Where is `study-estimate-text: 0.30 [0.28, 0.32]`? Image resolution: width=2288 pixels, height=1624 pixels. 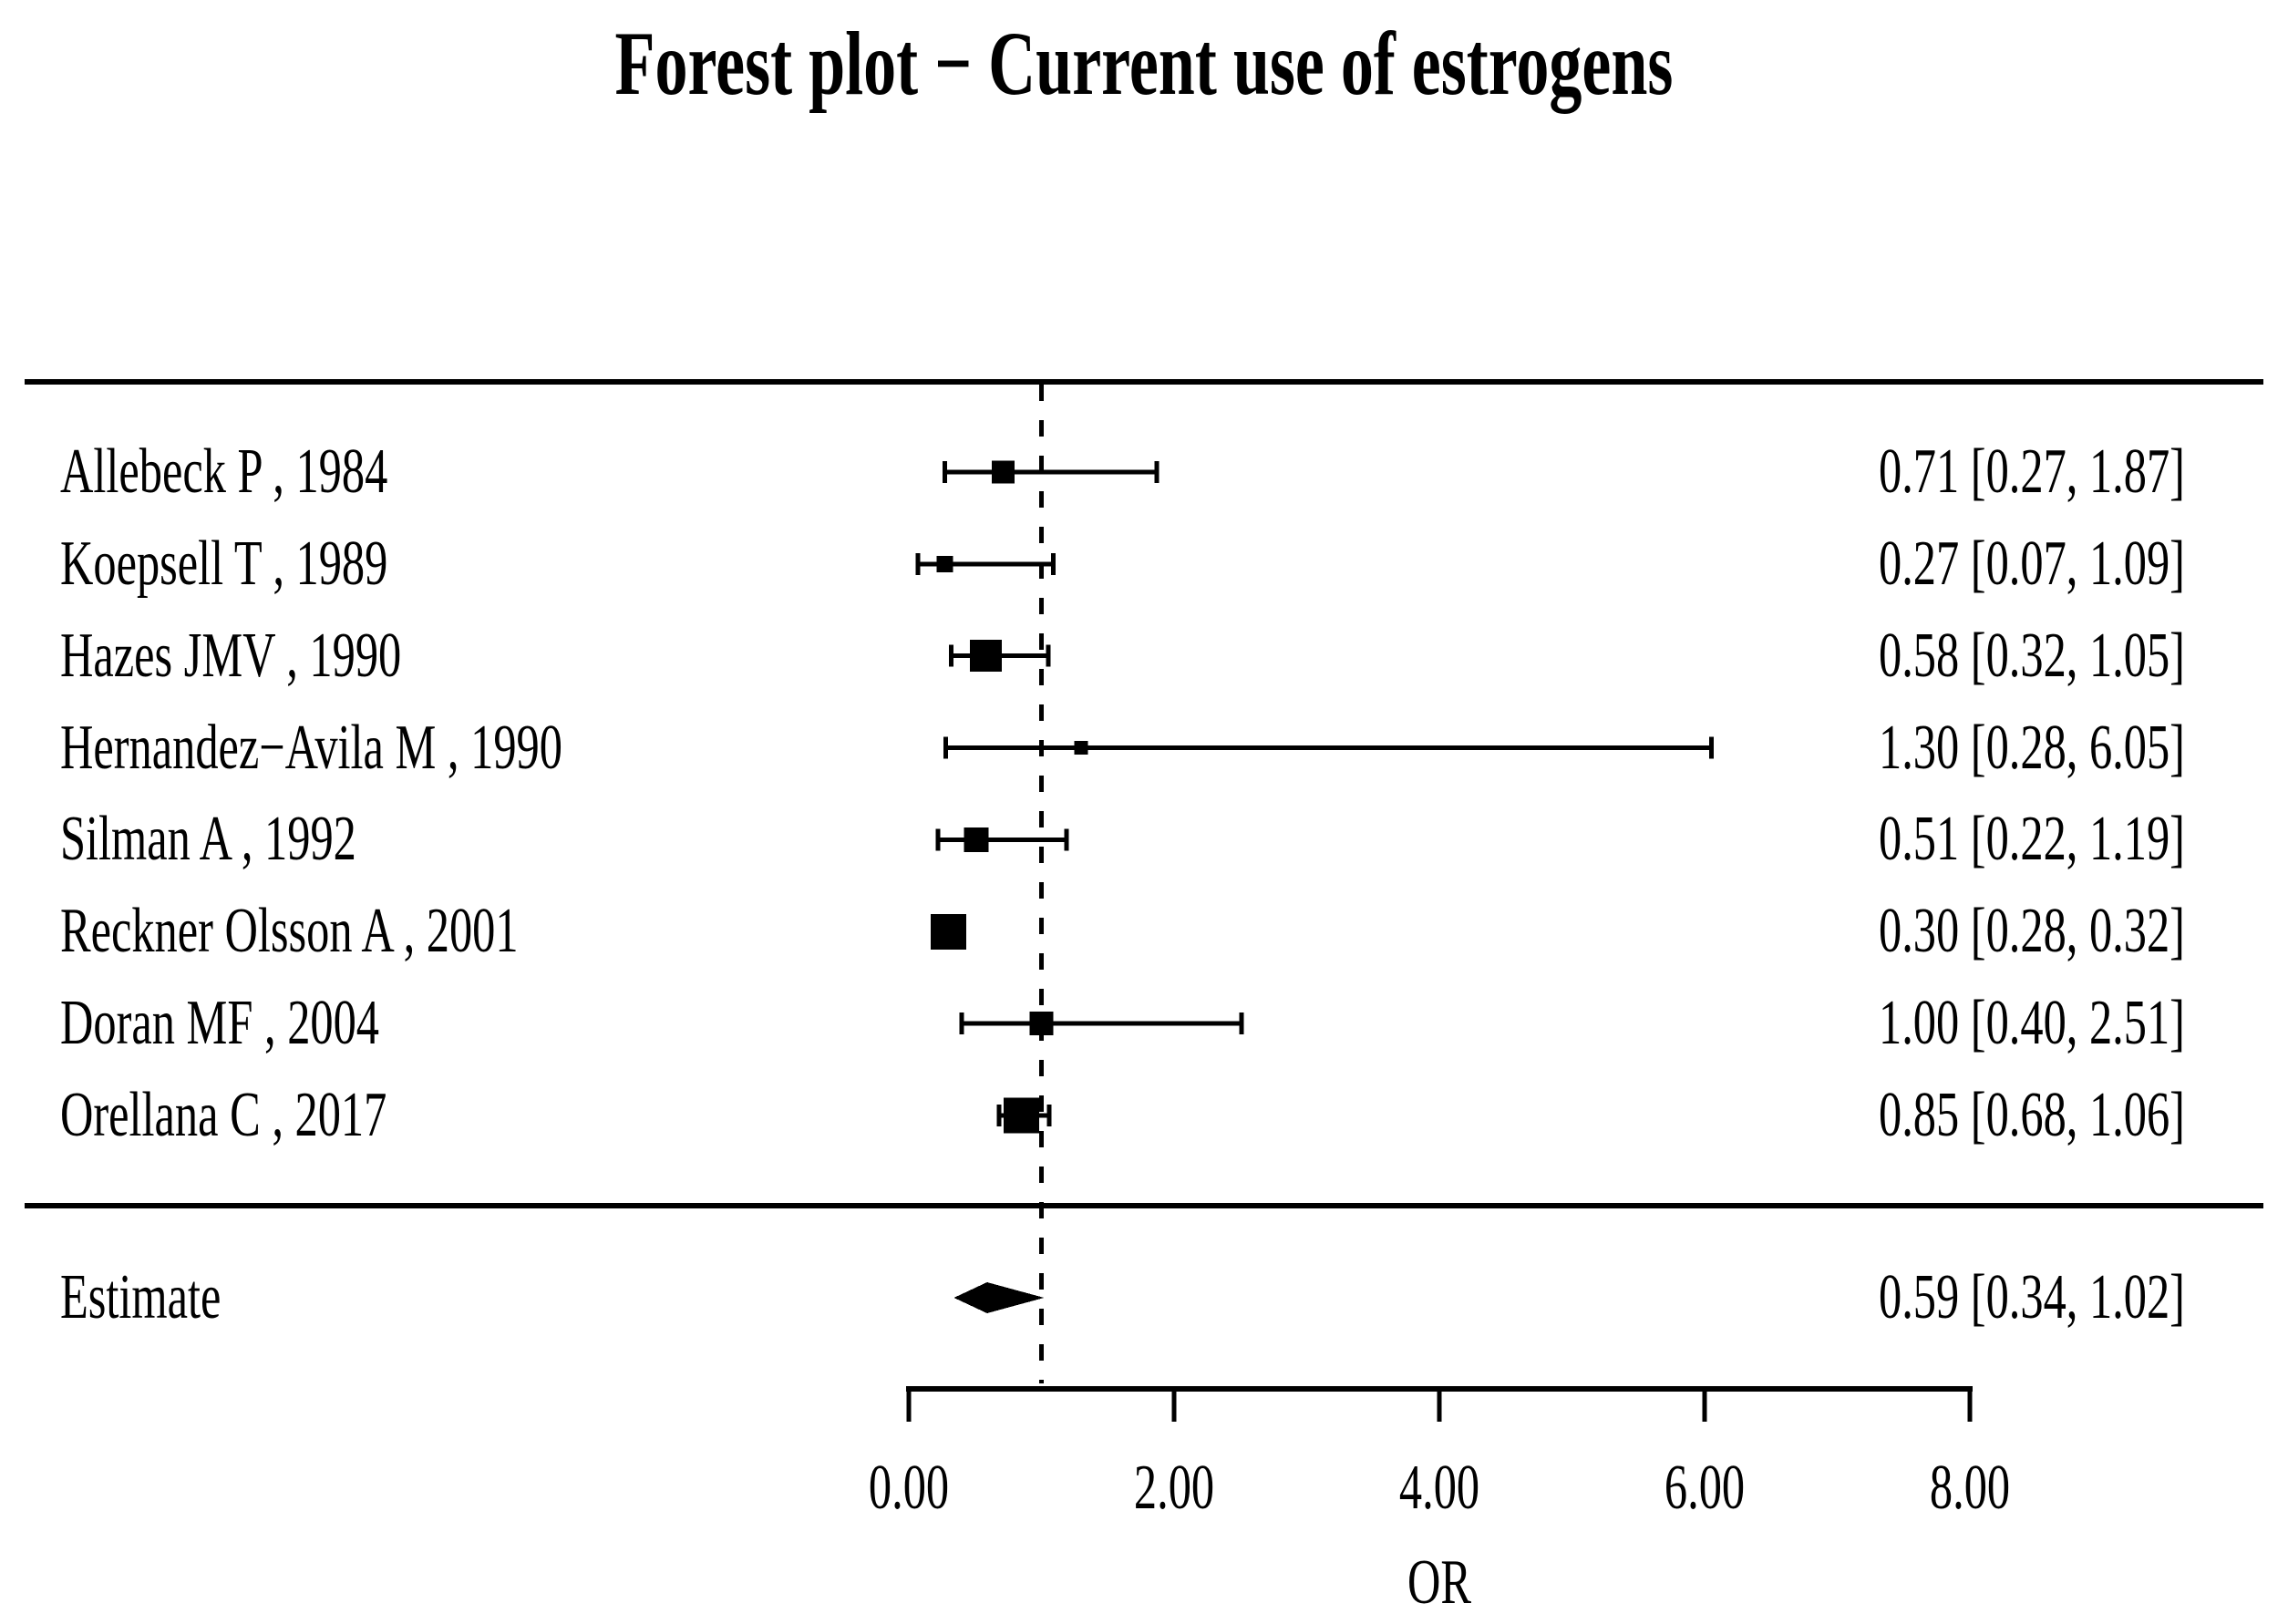 study-estimate-text: 0.30 [0.28, 0.32] is located at coordinates (2032, 931).